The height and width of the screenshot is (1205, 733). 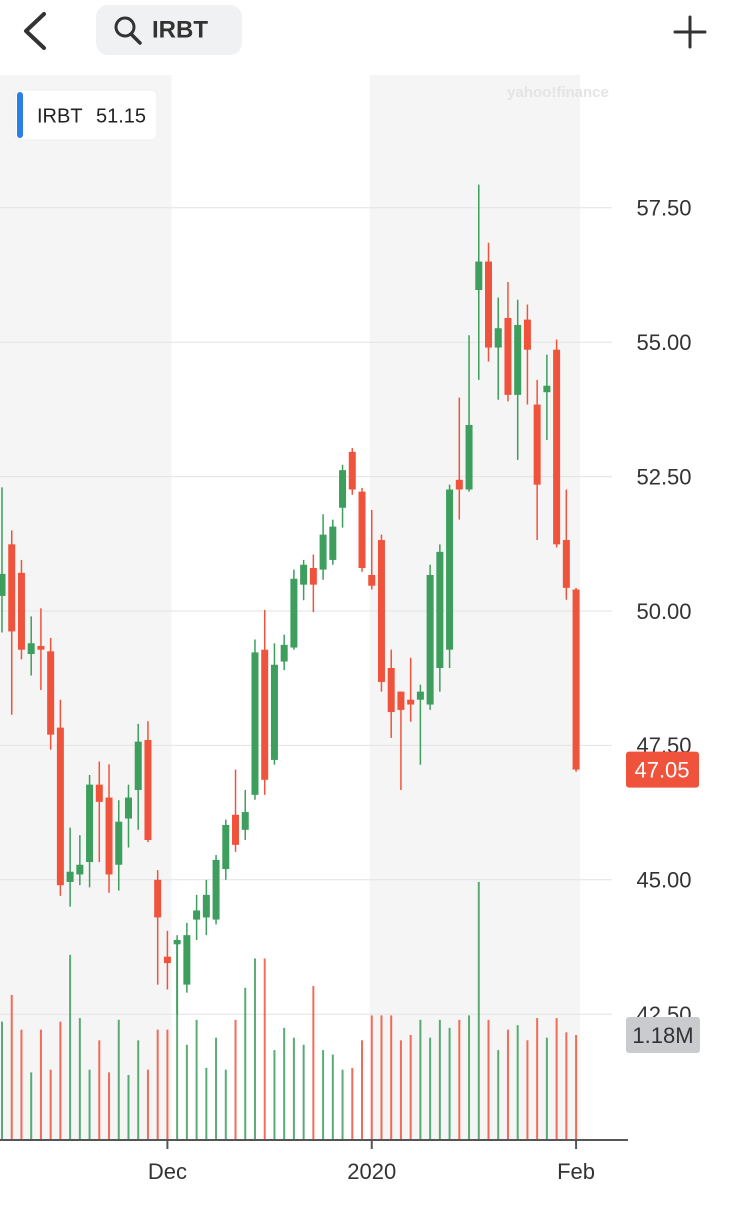 What do you see at coordinates (663, 342) in the screenshot?
I see `y-tick-label: 55.00` at bounding box center [663, 342].